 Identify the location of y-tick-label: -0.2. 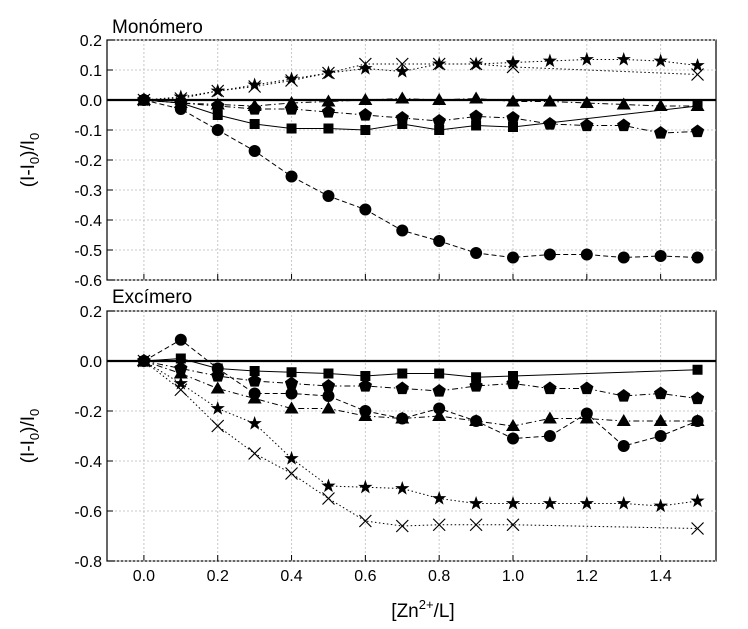
(88, 161).